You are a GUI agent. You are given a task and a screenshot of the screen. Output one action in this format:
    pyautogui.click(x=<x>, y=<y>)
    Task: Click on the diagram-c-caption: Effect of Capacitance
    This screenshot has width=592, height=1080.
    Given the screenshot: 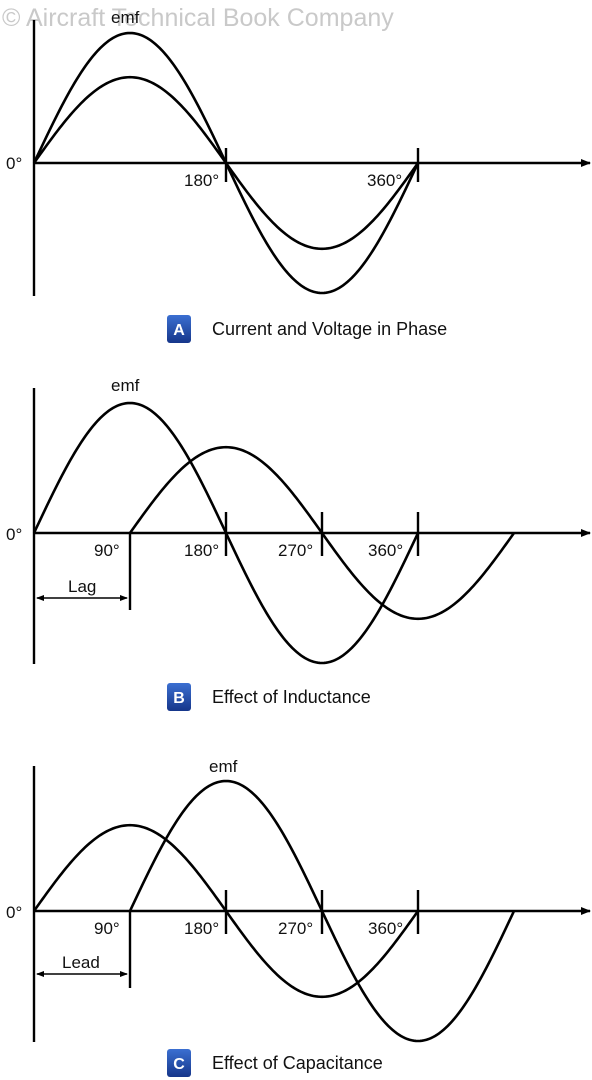 What is the action you would take?
    pyautogui.click(x=297, y=1063)
    